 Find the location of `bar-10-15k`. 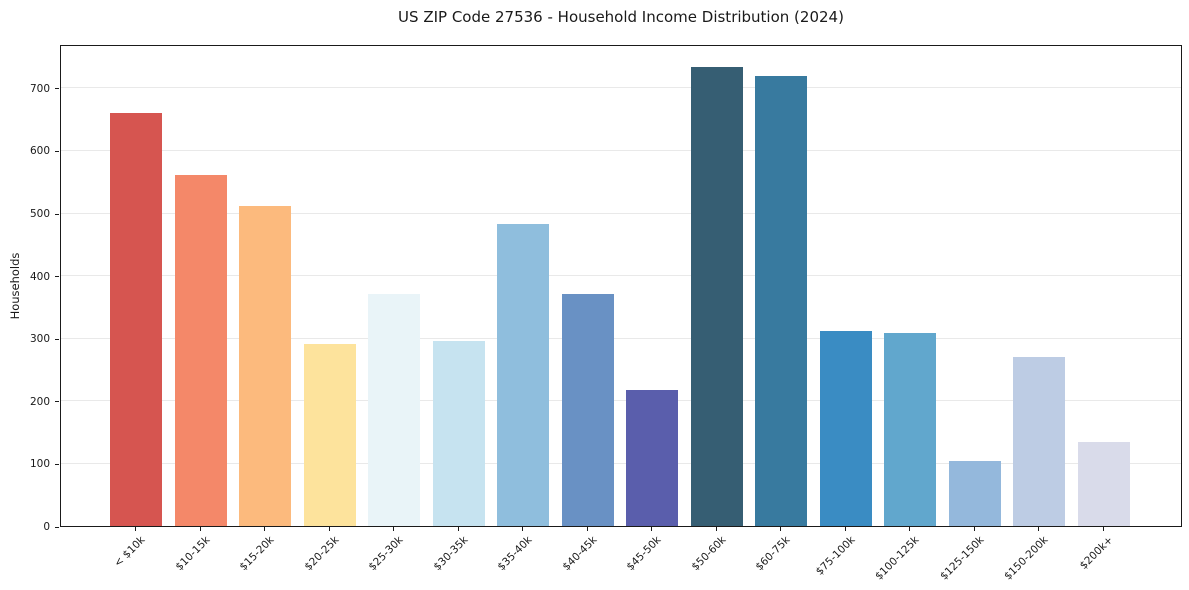

bar-10-15k is located at coordinates (200, 350).